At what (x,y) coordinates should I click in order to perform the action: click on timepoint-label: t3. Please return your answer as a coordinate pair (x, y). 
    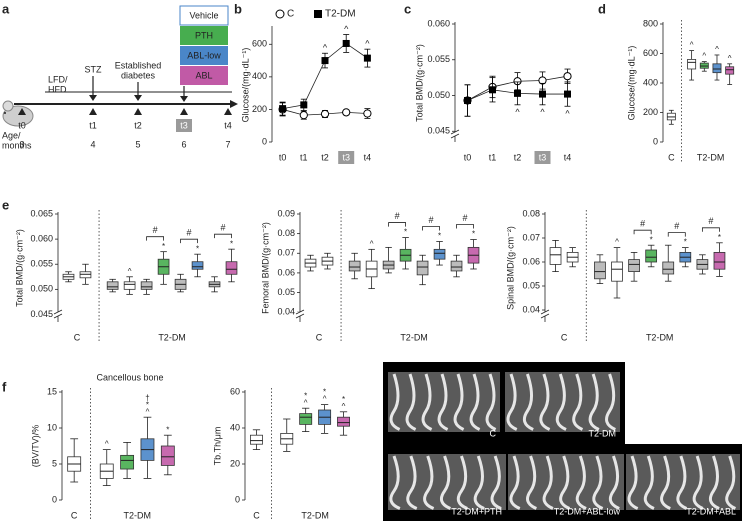
    Looking at the image, I should click on (184, 125).